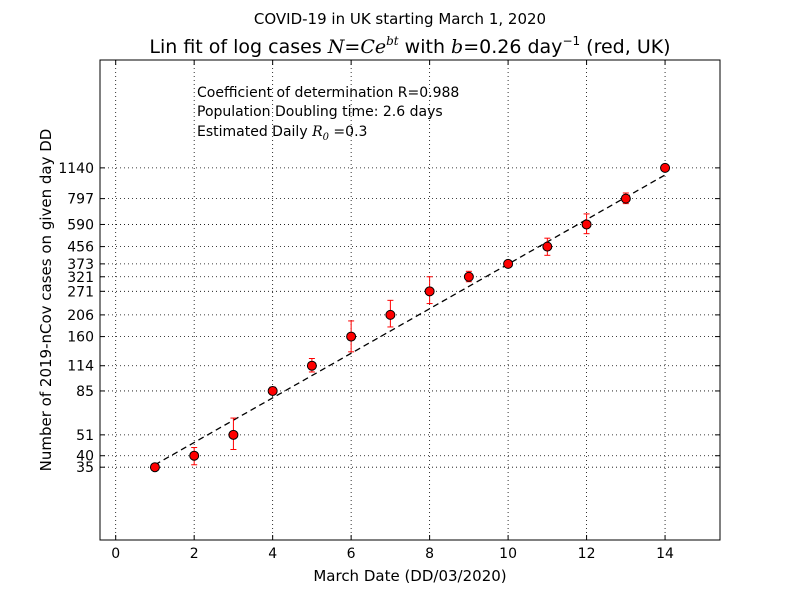  Describe the element at coordinates (85, 457) in the screenshot. I see `y-tick-label: 40` at that location.